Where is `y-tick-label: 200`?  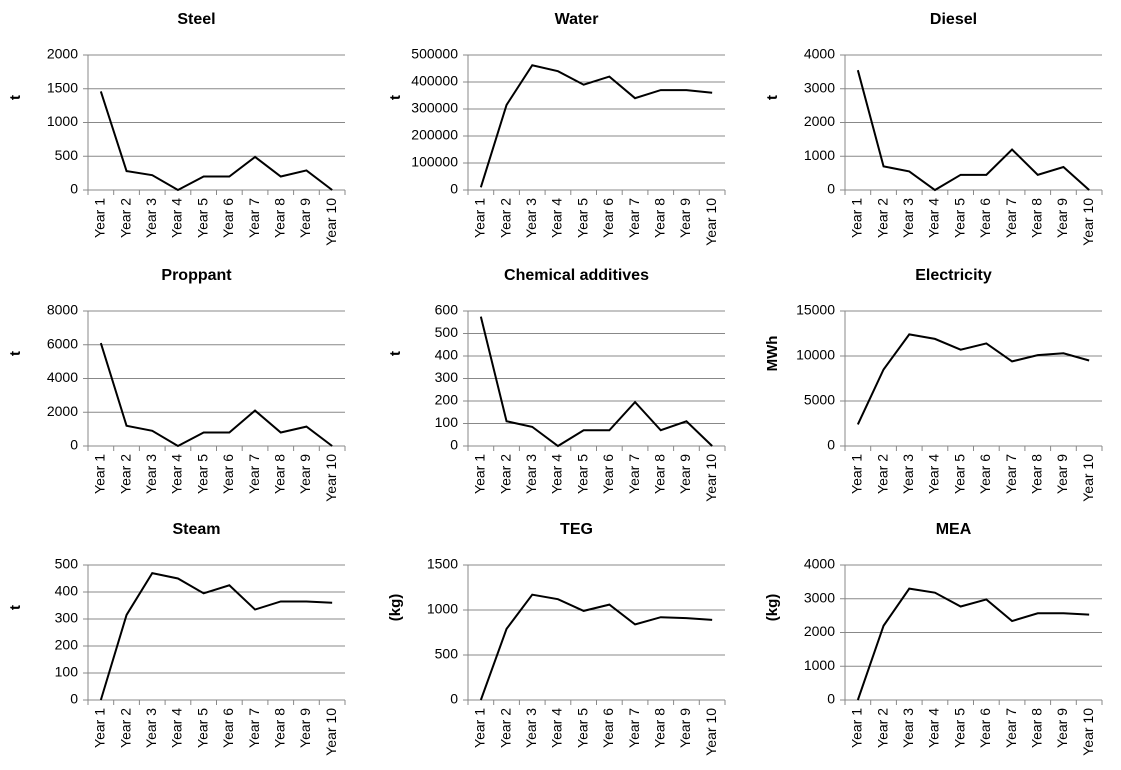
y-tick-label: 200 is located at coordinates (447, 400).